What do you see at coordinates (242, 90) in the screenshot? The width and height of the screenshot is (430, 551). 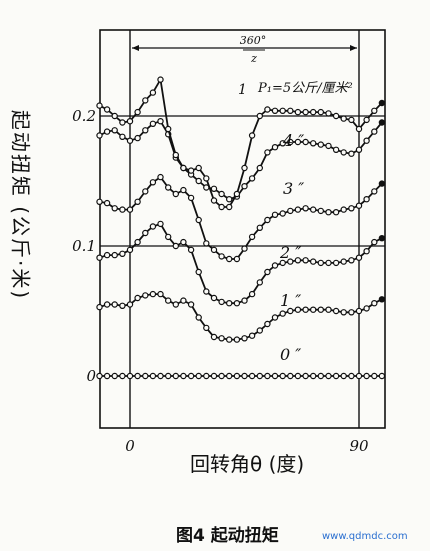 I see `series-label-prefix: 1` at bounding box center [242, 90].